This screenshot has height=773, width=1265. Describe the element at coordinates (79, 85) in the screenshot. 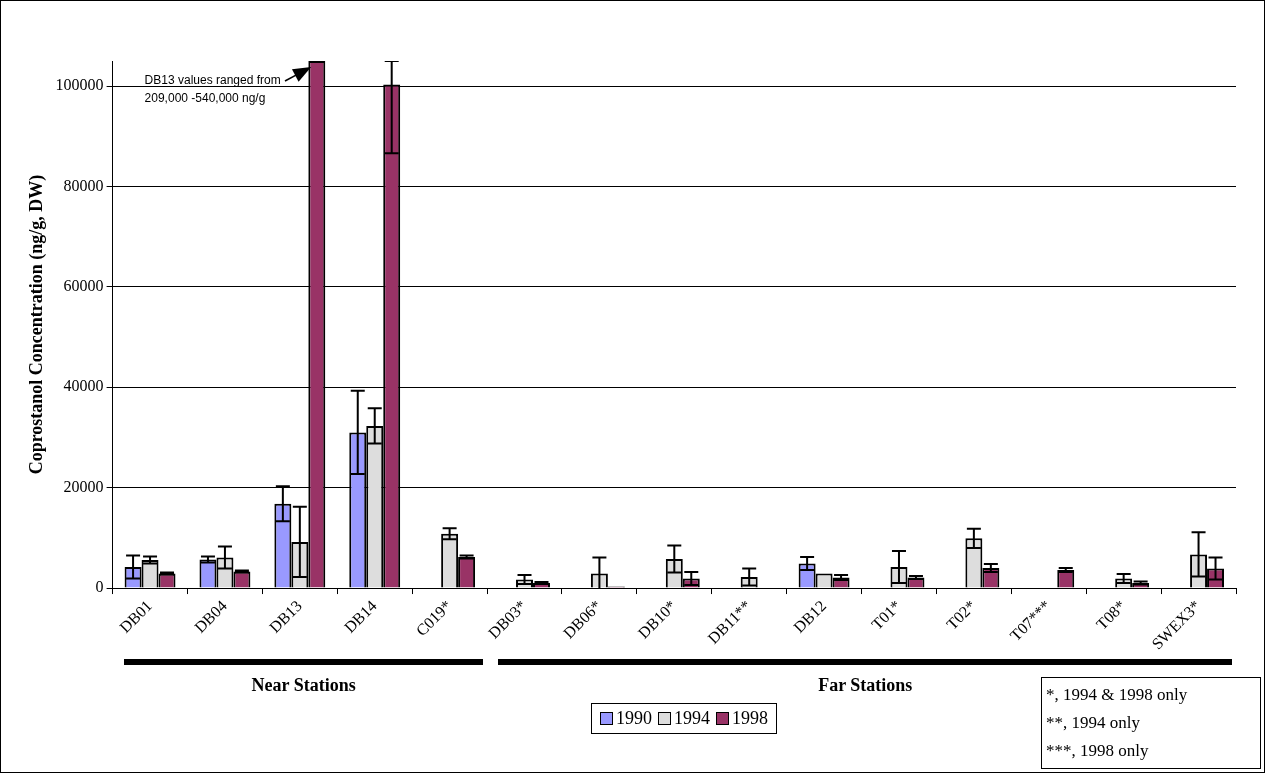

I see `y-tick-label: 100000` at that location.